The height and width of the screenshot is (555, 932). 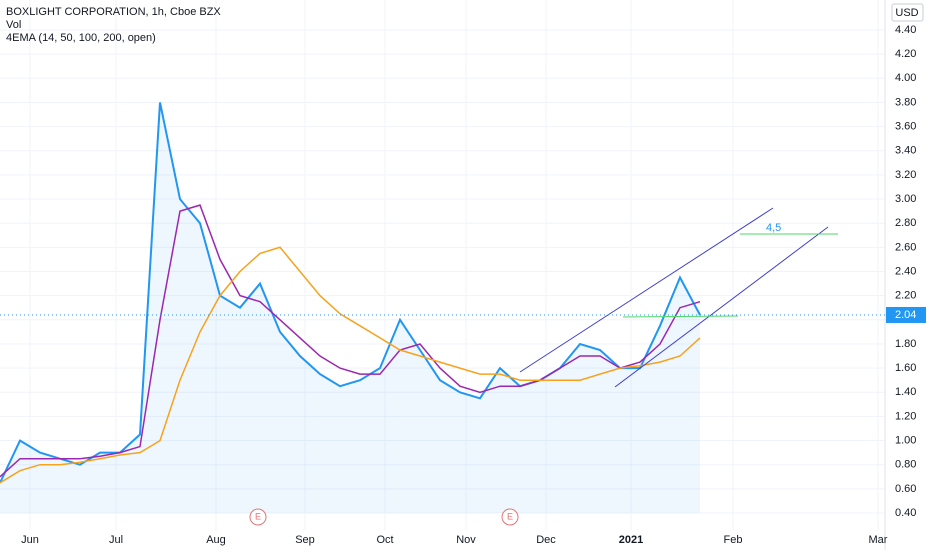 What do you see at coordinates (113, 12) in the screenshot?
I see `chart-title: BOXLIGHT CORPORATION, 1h, Cboe BZX` at bounding box center [113, 12].